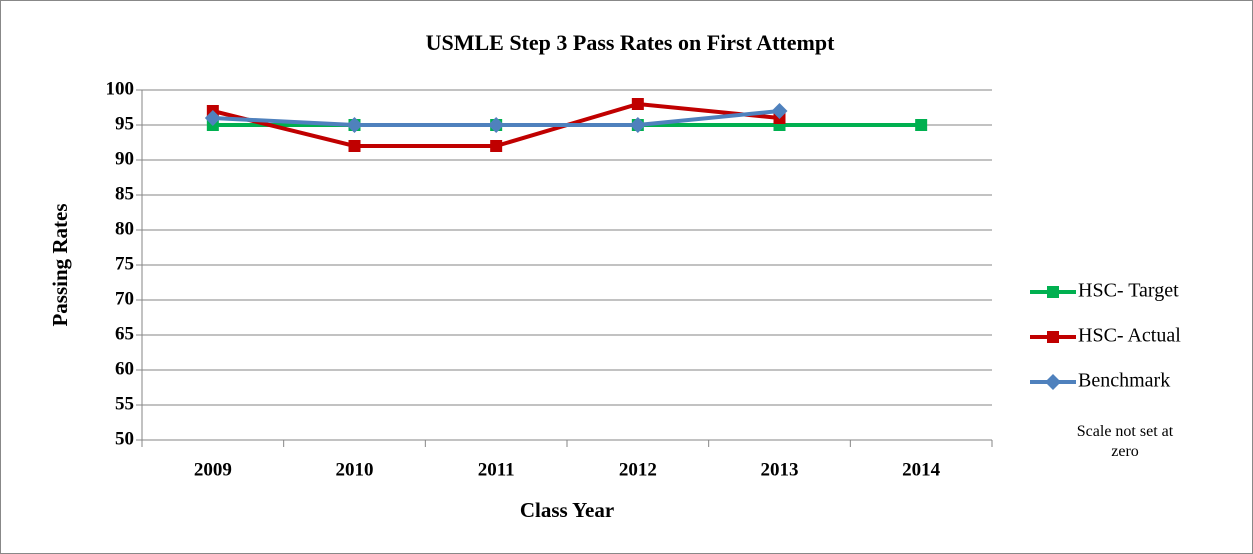 The image size is (1253, 554). What do you see at coordinates (124, 123) in the screenshot?
I see `y-tick-label: 95` at bounding box center [124, 123].